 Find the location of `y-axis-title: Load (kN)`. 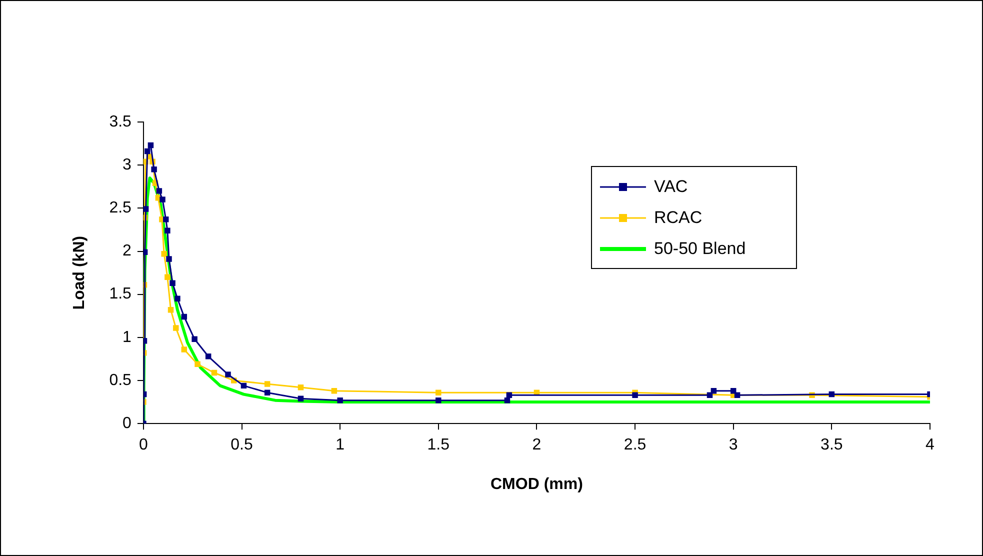

y-axis-title: Load (kN) is located at coordinates (79, 273).